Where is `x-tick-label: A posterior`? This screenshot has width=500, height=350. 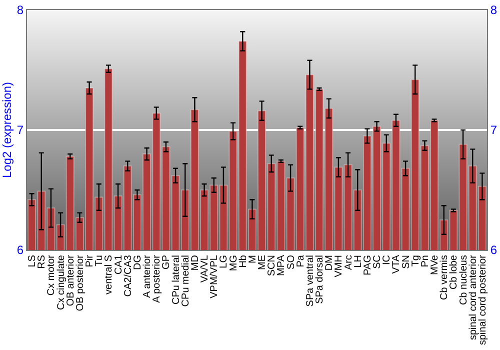 x-tick-label: A posterior is located at coordinates (157, 278).